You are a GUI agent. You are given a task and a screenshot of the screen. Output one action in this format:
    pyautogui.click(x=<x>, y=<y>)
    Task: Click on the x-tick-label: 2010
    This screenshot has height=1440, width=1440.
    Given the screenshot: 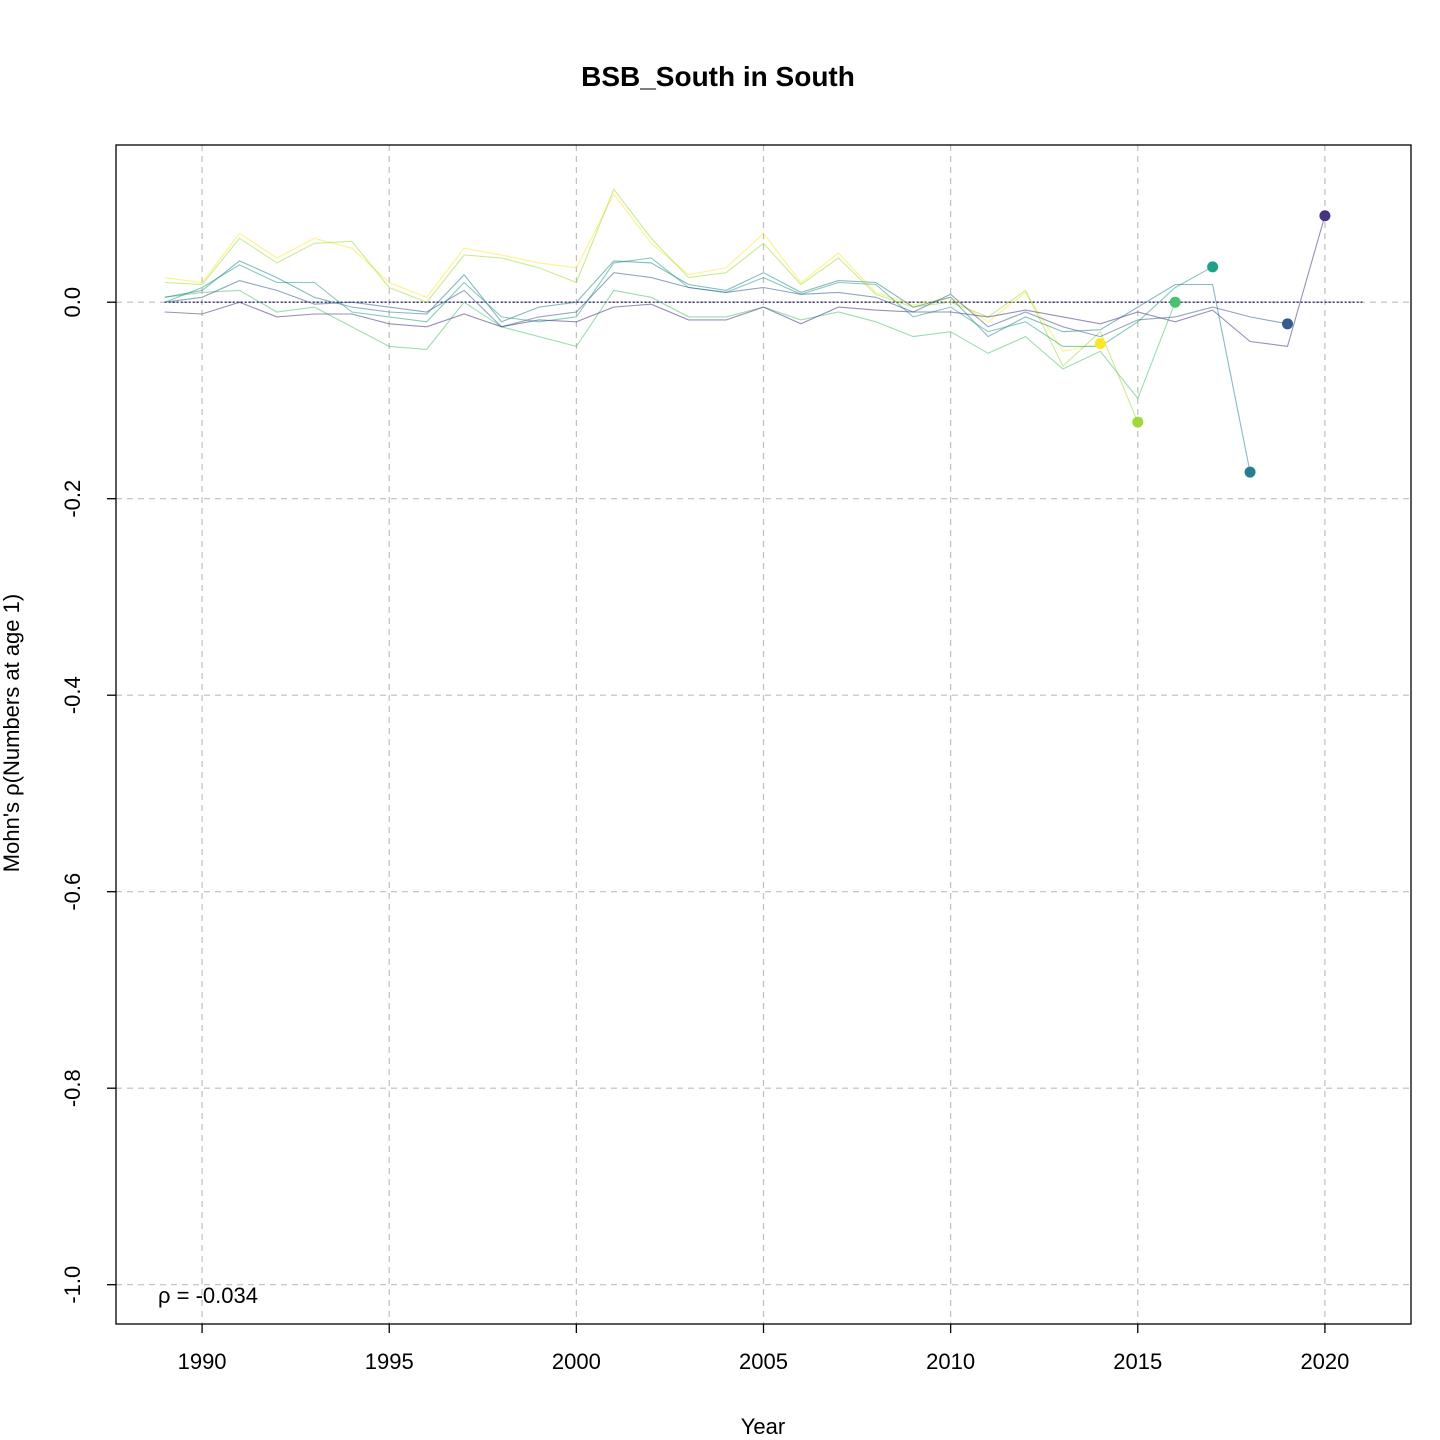 What is the action you would take?
    pyautogui.click(x=950, y=1361)
    